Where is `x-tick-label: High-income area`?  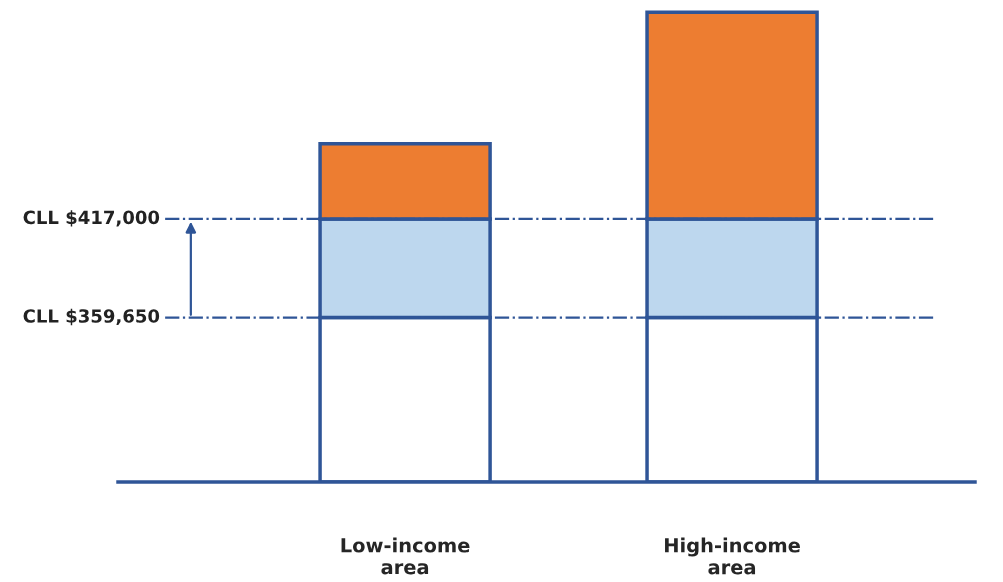 x-tick-label: High-income area is located at coordinates (732, 556).